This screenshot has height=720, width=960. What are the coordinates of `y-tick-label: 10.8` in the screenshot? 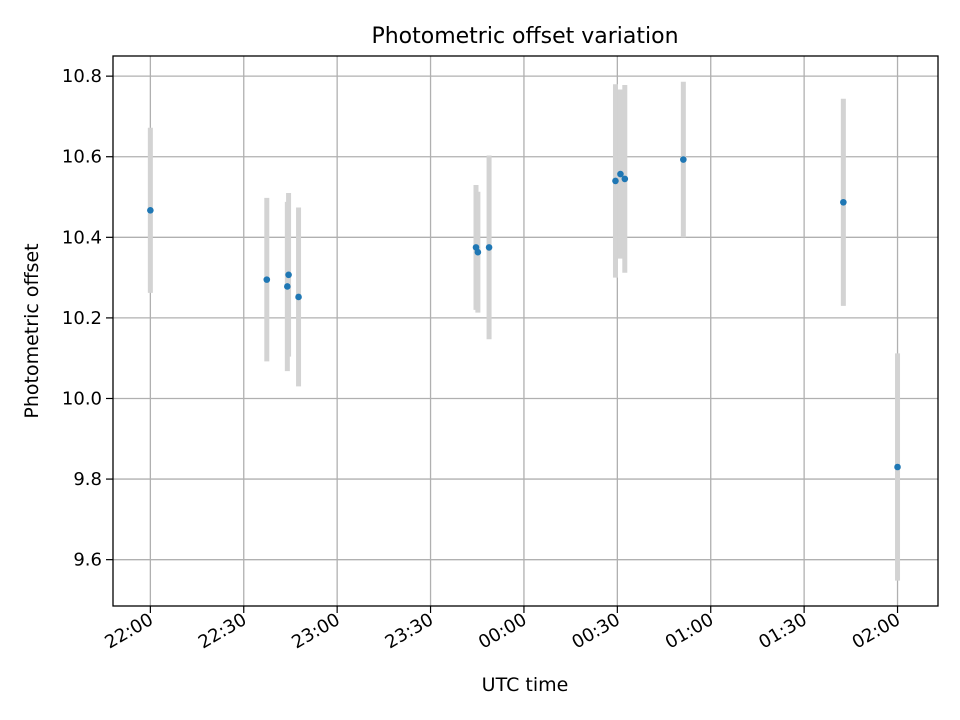 It's located at (82, 76).